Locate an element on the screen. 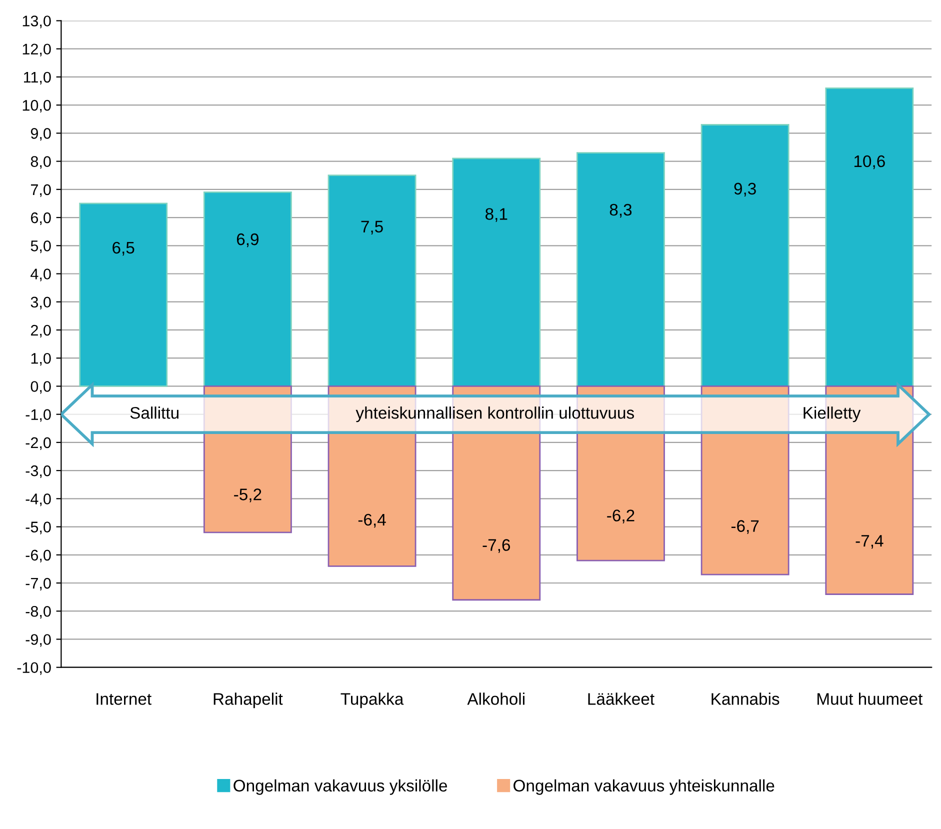 The width and height of the screenshot is (941, 829). y-tick-label: 2,0 is located at coordinates (40, 331).